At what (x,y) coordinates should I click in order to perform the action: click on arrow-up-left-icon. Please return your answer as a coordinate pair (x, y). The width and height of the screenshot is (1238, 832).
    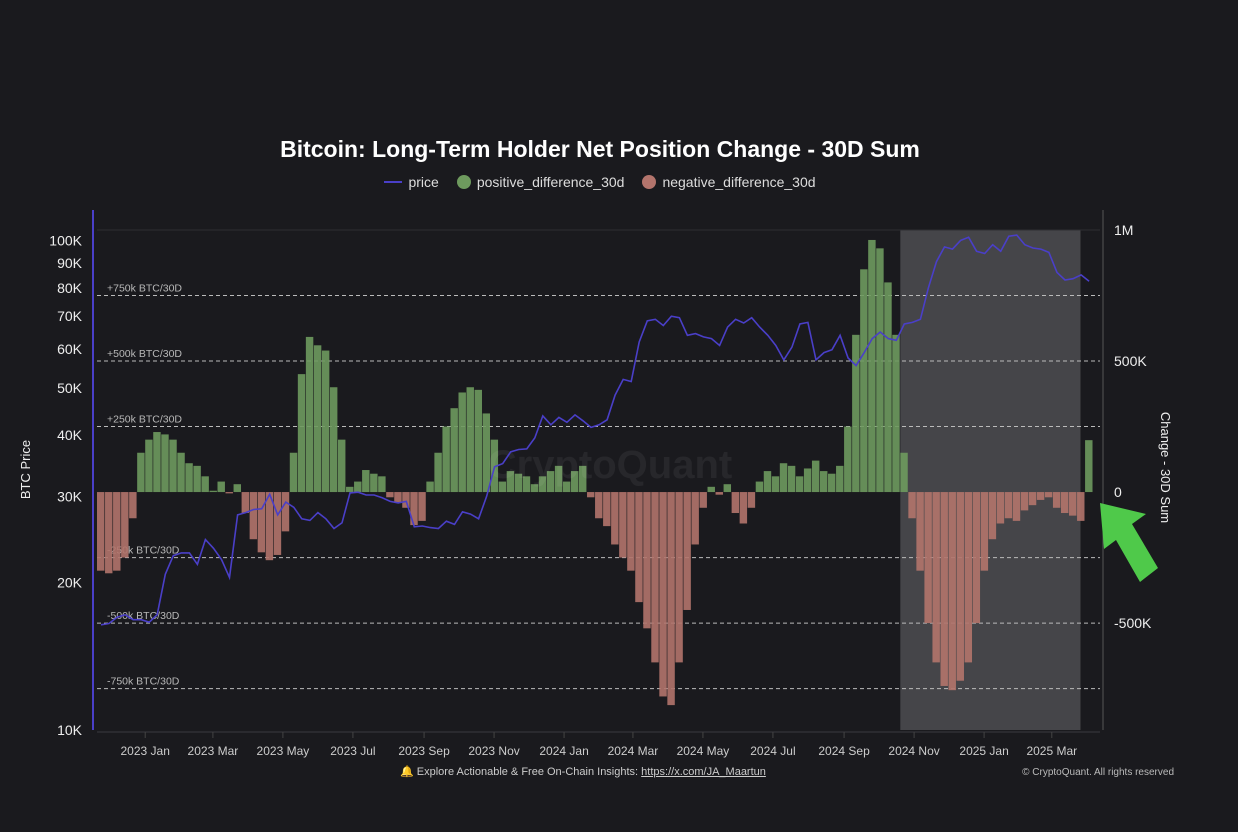
    Looking at the image, I should click on (1129, 542).